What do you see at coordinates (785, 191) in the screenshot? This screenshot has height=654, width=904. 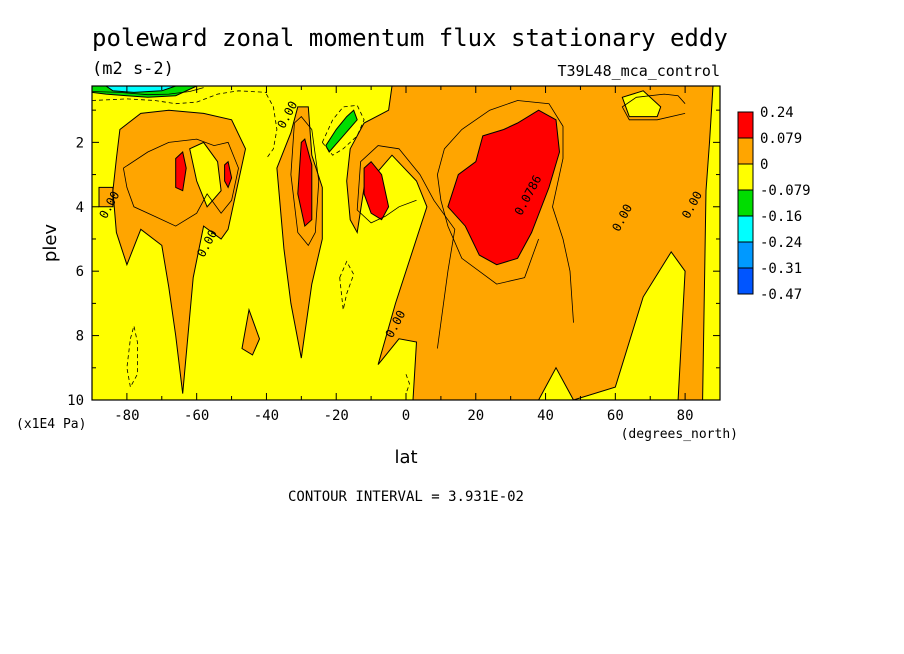 I see `colorbar-label: -0.079` at bounding box center [785, 191].